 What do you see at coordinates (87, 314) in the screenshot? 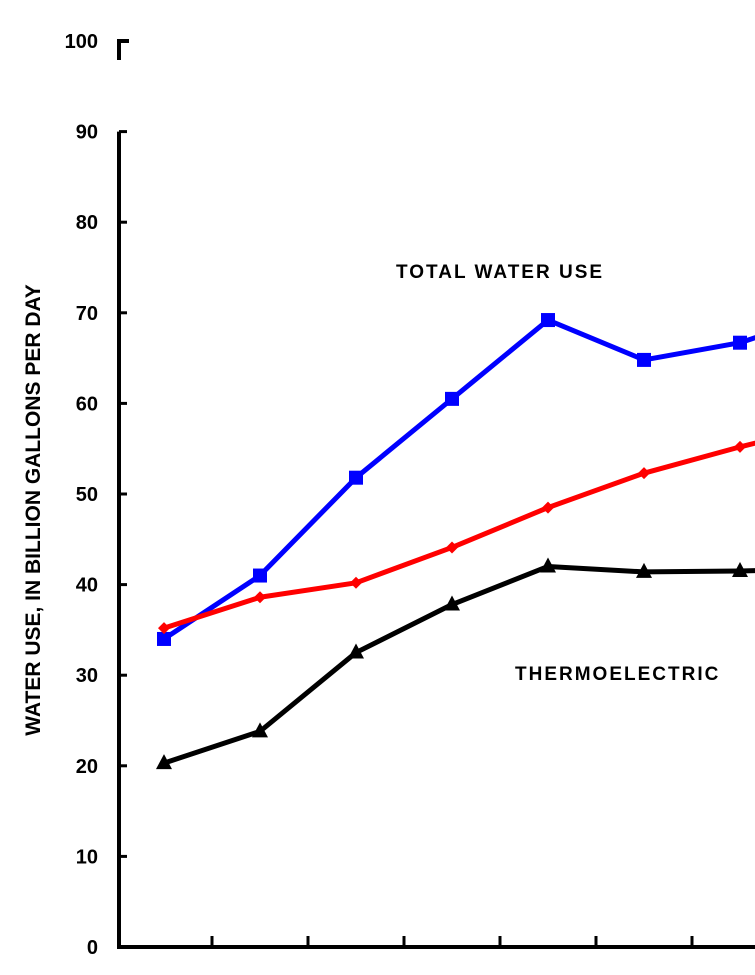
I see `y-tick-label: 70` at bounding box center [87, 314].